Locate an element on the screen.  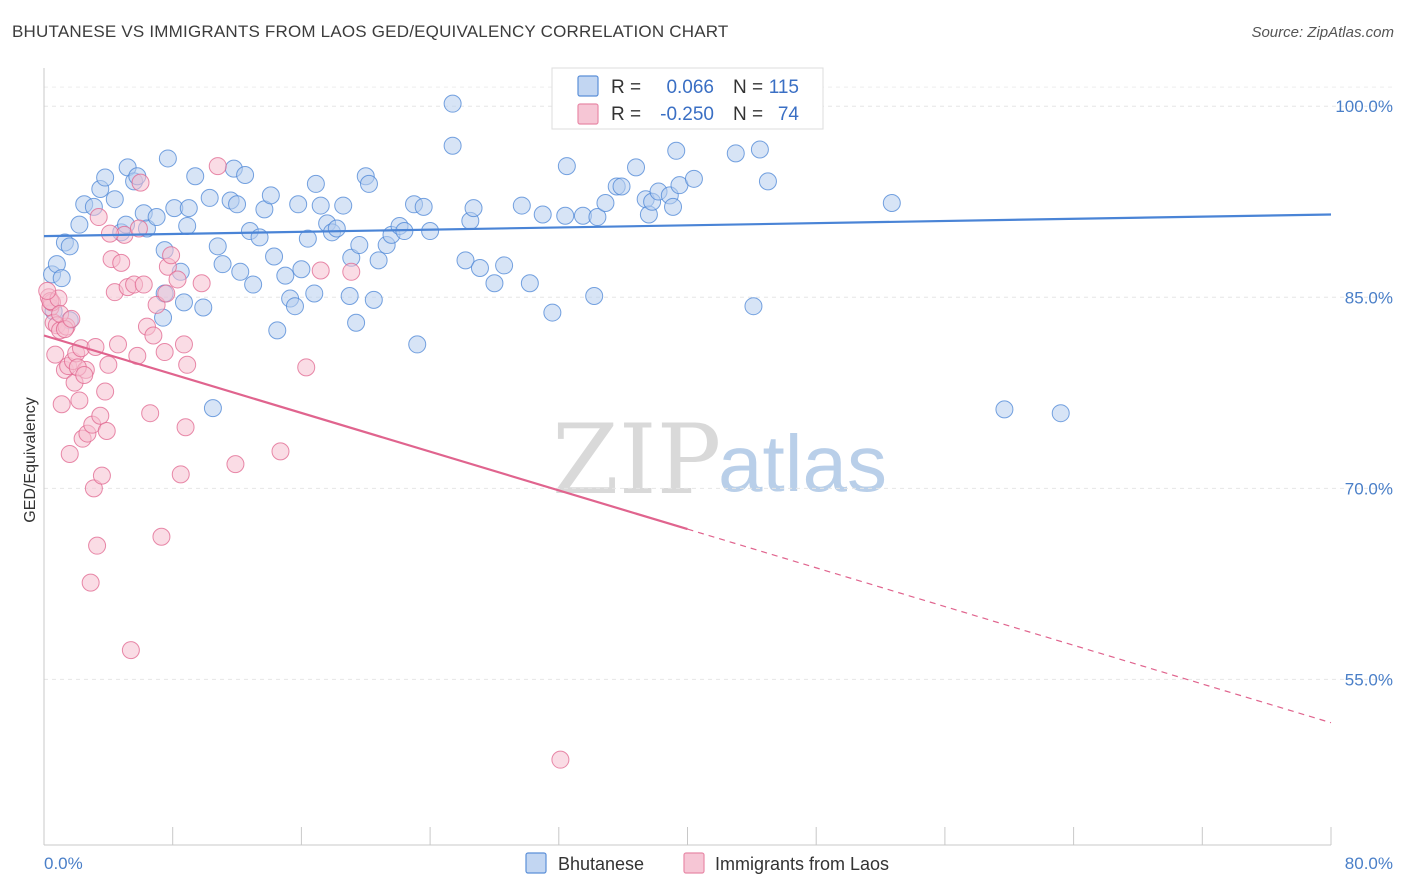
stats-legend: R = 0.066 N = 115 R = -0.250 N = 74 is located at coordinates (687, 98).